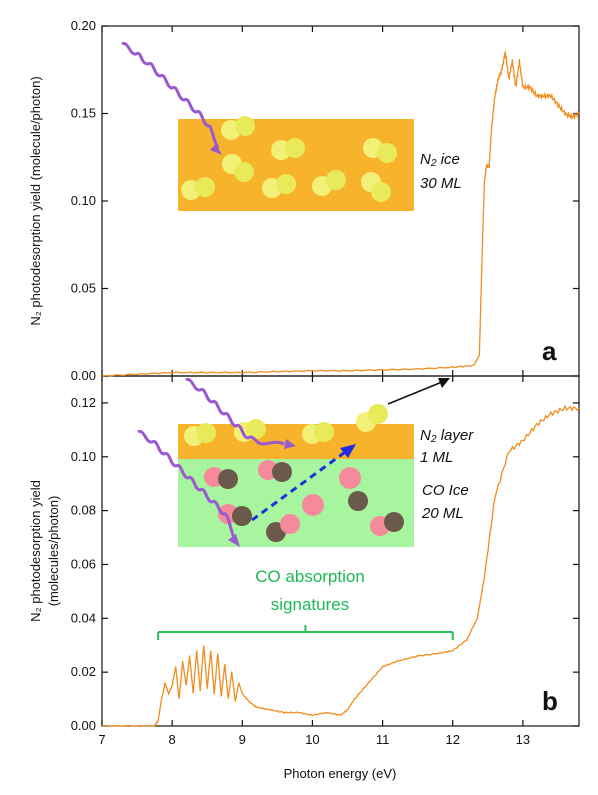  Describe the element at coordinates (310, 604) in the screenshot. I see `co-signatures-label-line2: signatures` at that location.